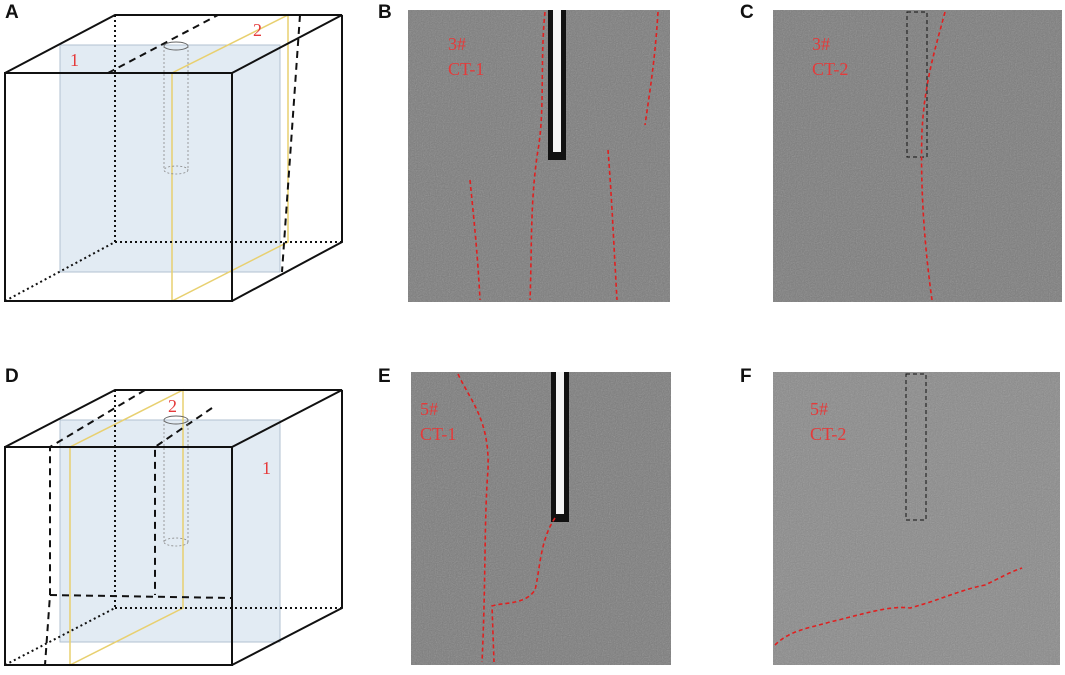 Image resolution: width=1065 pixels, height=675 pixels. I want to click on cube-d: 1 2, so click(173, 527).